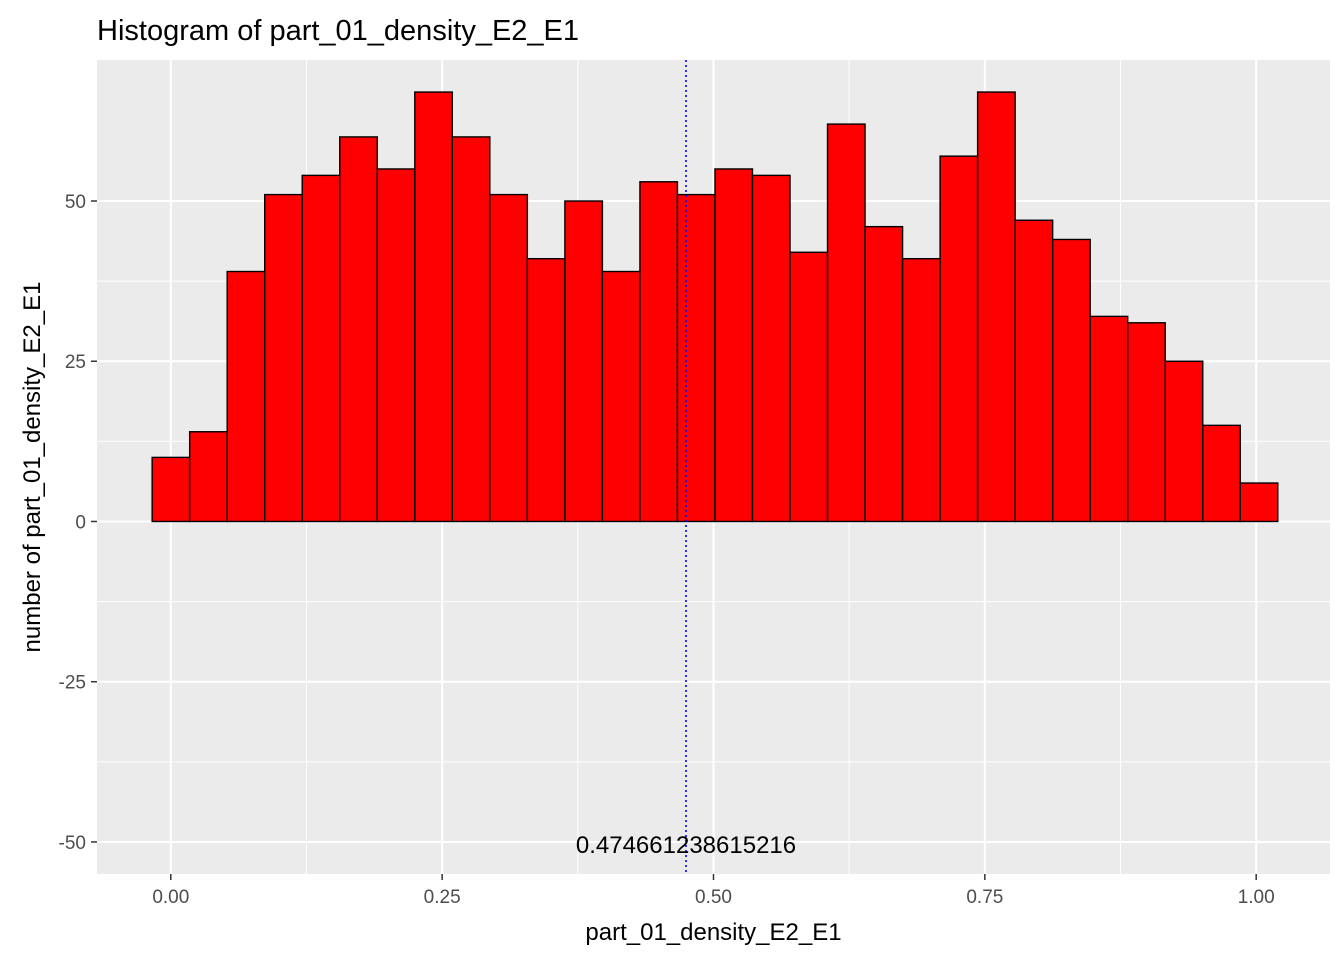 This screenshot has height=965, width=1344. Describe the element at coordinates (1256, 897) in the screenshot. I see `x-tick-label: 1.00` at that location.